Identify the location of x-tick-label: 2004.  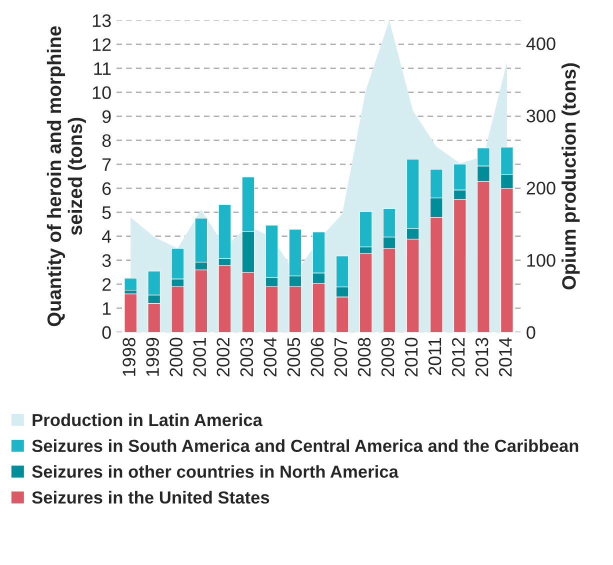
(270, 357).